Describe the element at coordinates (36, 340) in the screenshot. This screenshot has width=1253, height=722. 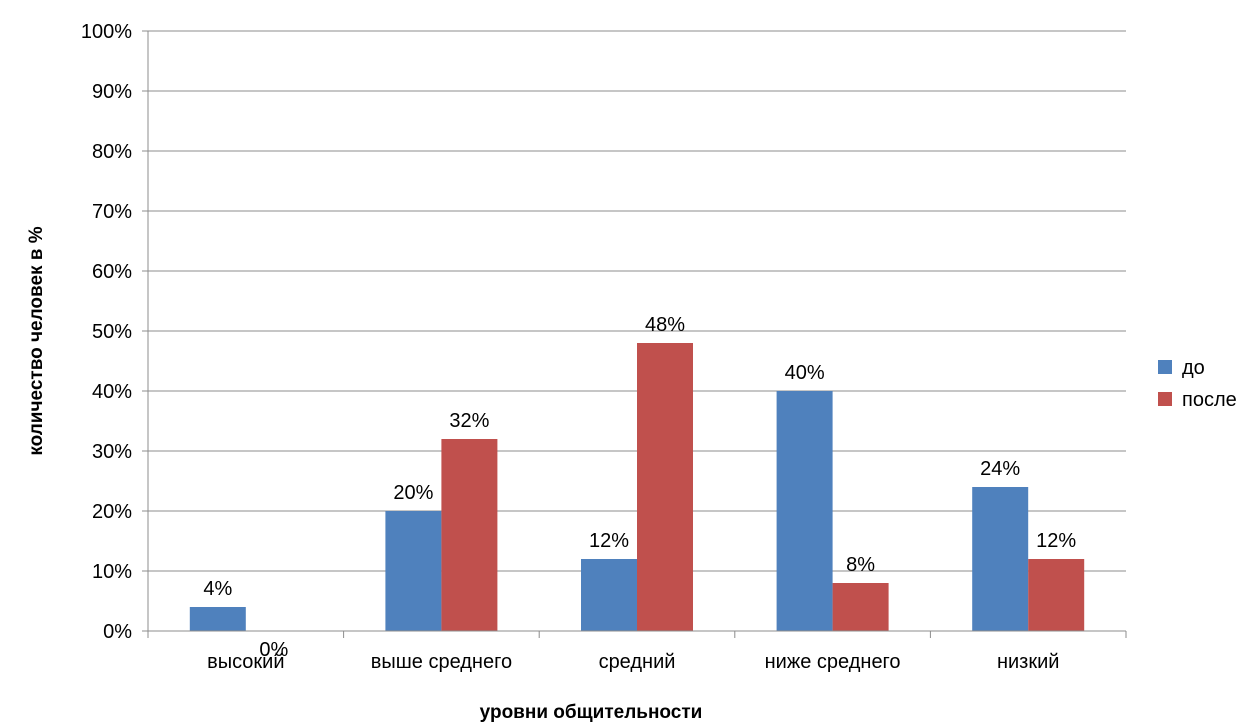
I see `y-axis-title: количество человек в %` at that location.